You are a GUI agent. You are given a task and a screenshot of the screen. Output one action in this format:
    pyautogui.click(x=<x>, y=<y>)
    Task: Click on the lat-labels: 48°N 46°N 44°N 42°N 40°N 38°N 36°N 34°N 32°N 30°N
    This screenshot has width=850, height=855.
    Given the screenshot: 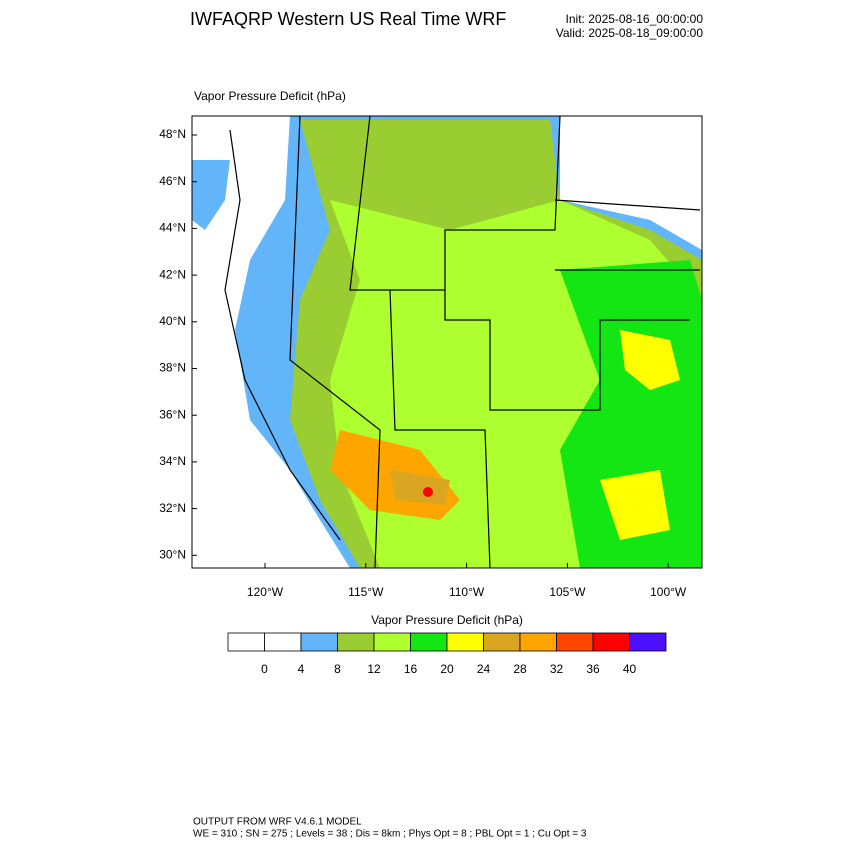 What is the action you would take?
    pyautogui.click(x=178, y=344)
    